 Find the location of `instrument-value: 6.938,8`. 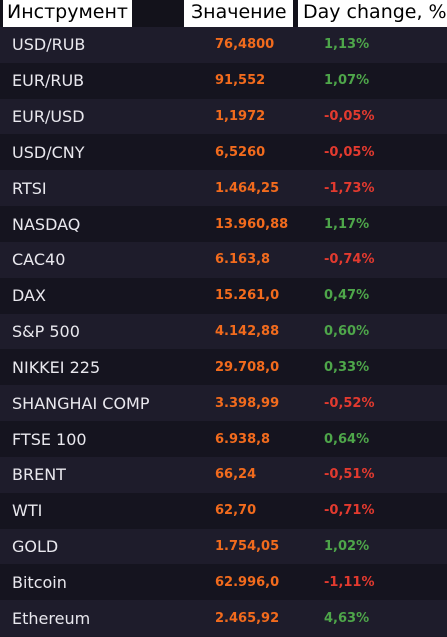

instrument-value: 6.938,8 is located at coordinates (243, 439).